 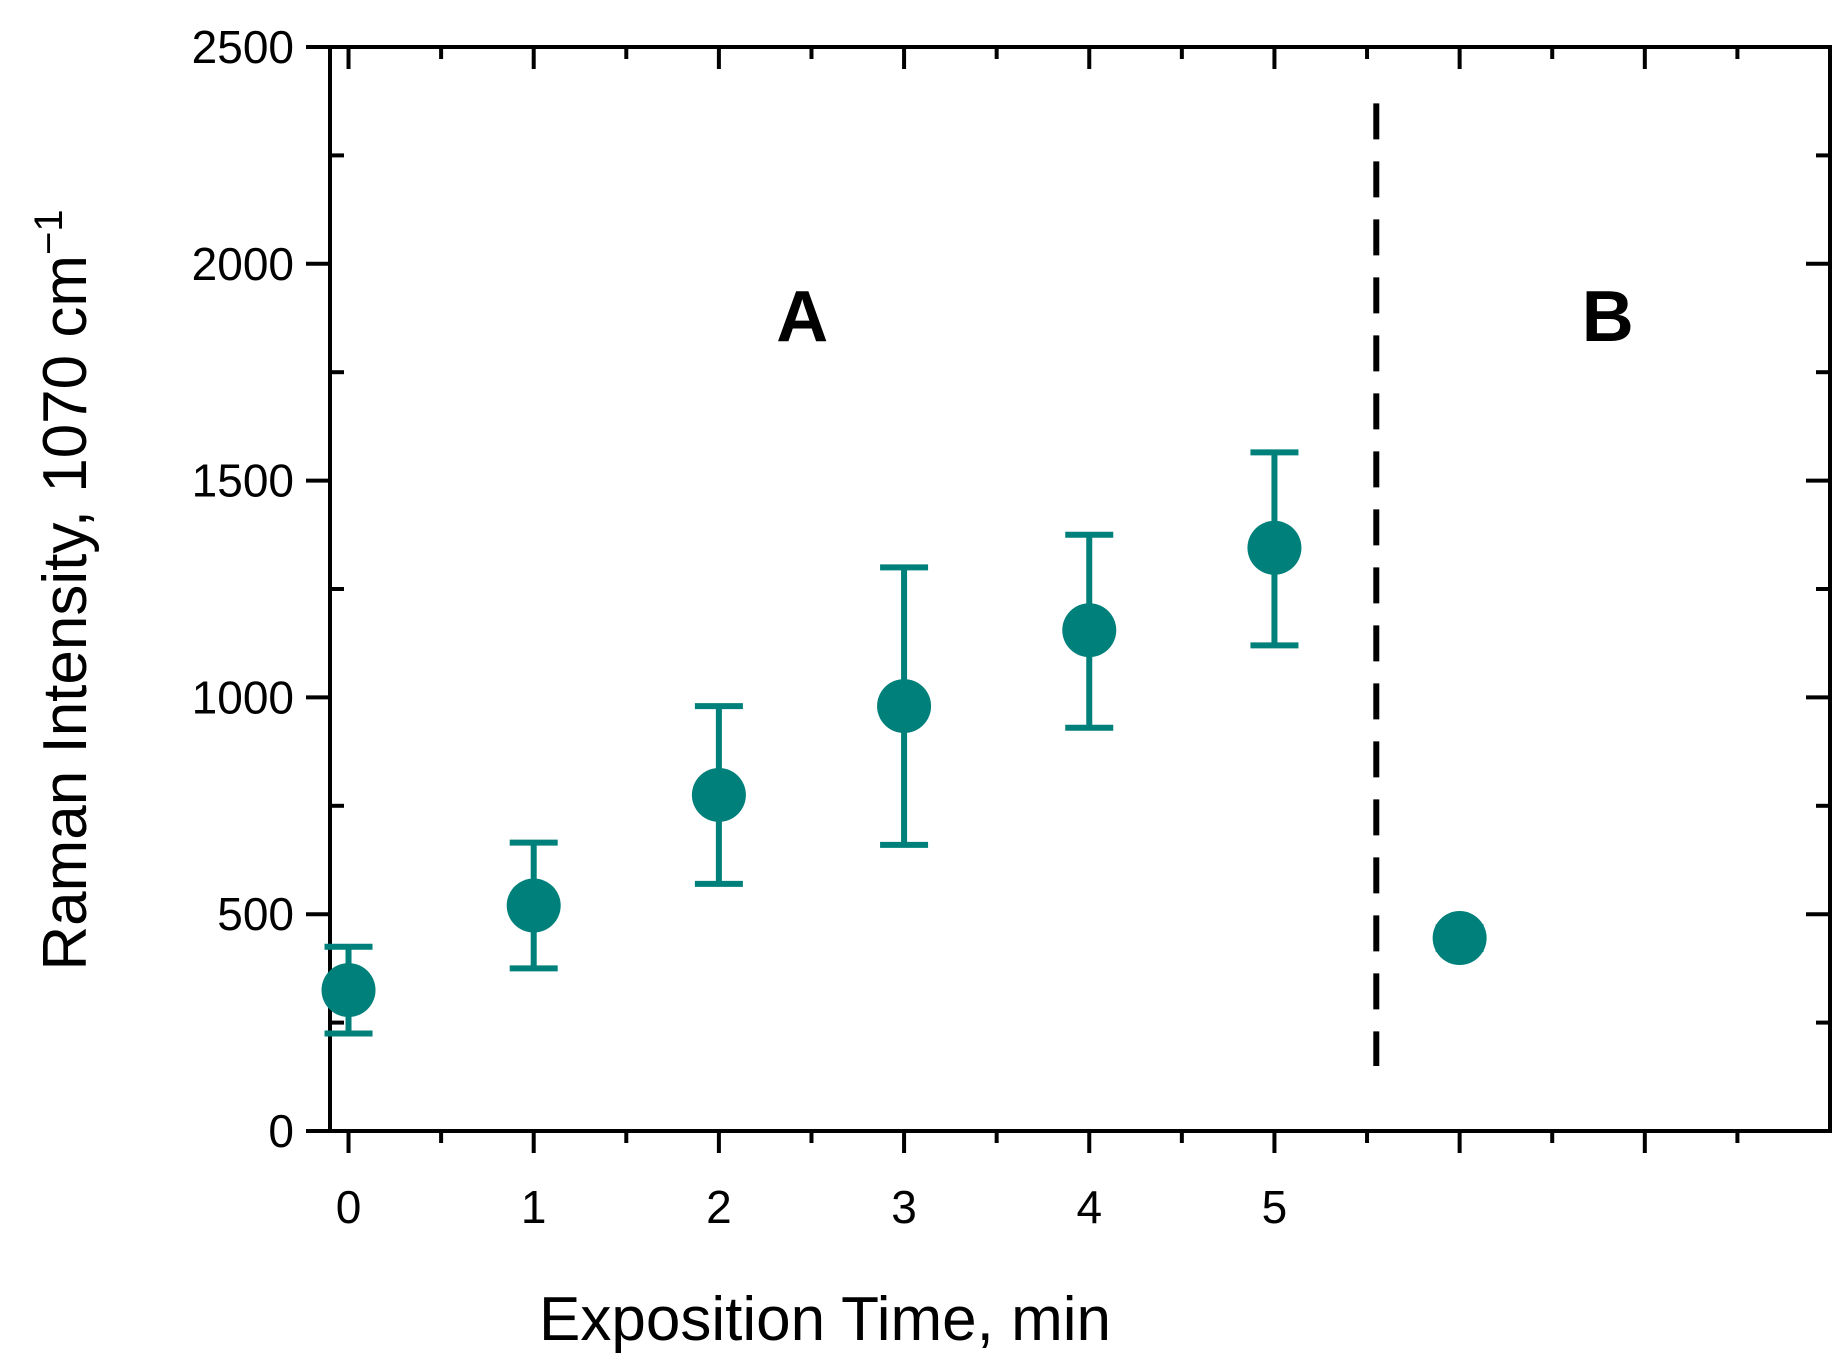 What do you see at coordinates (802, 317) in the screenshot?
I see `panel-label: A` at bounding box center [802, 317].